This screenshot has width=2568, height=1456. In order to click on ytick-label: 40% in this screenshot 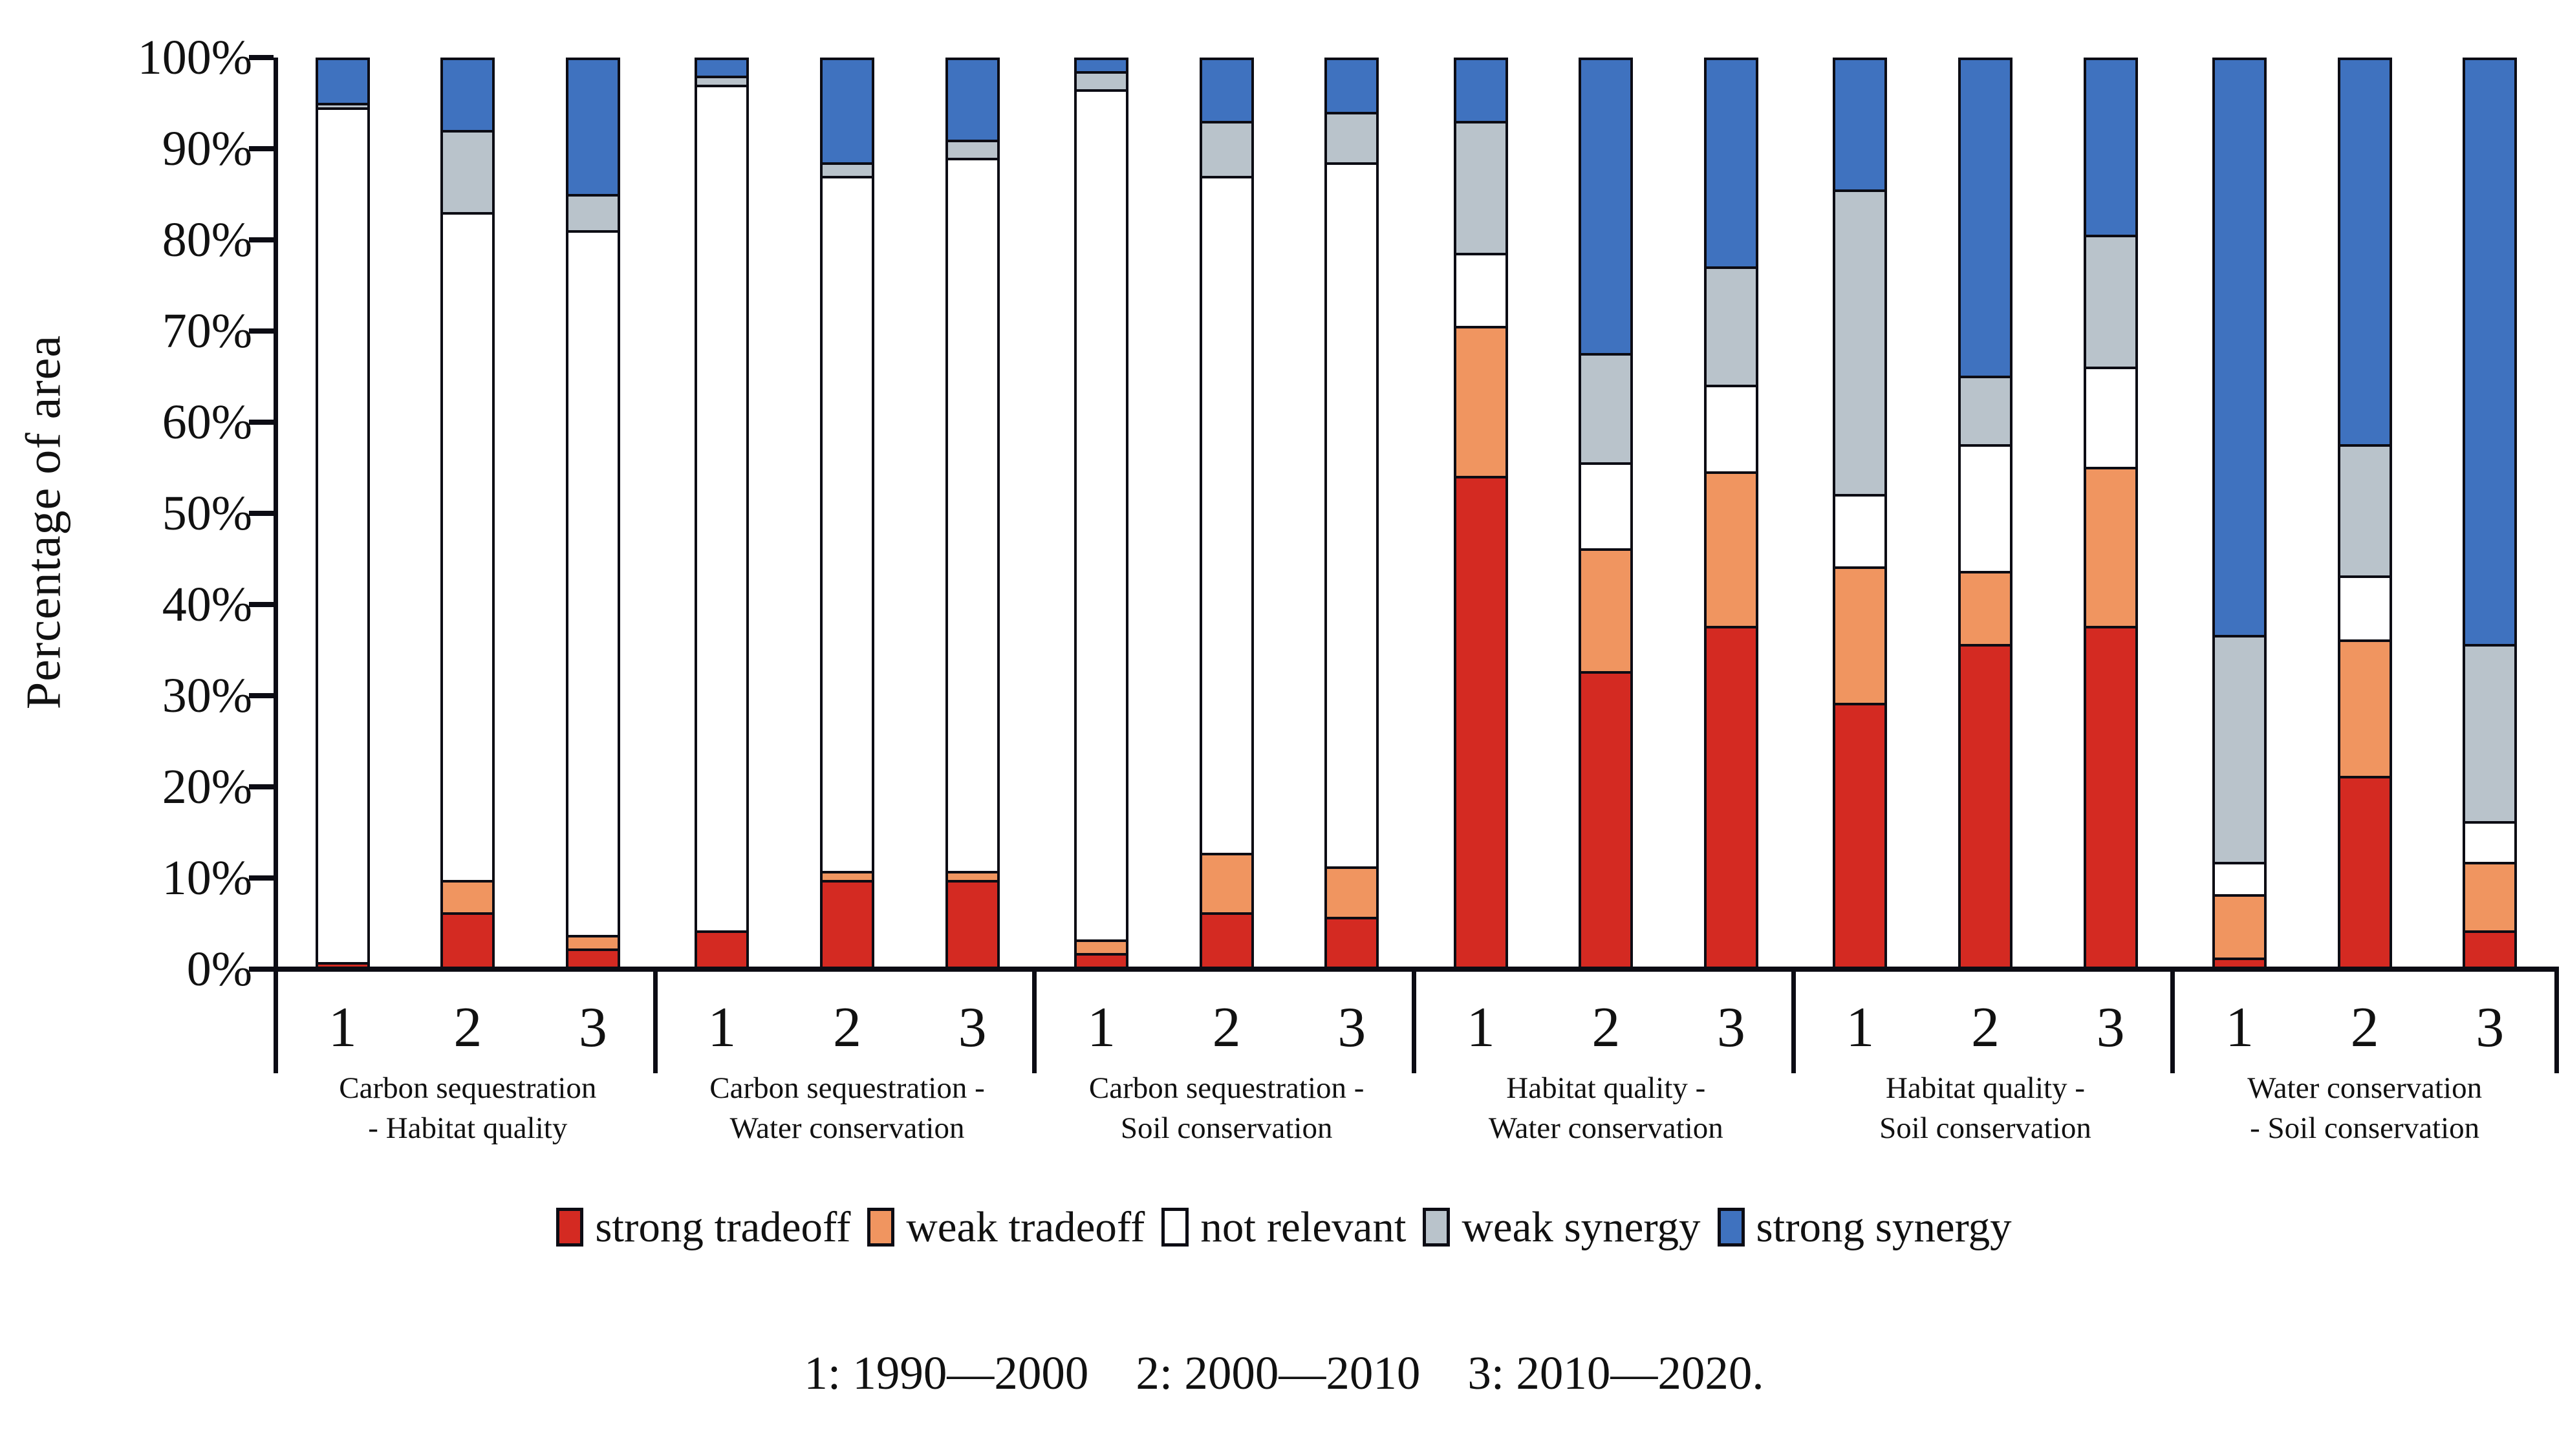, I will do `click(207, 604)`.